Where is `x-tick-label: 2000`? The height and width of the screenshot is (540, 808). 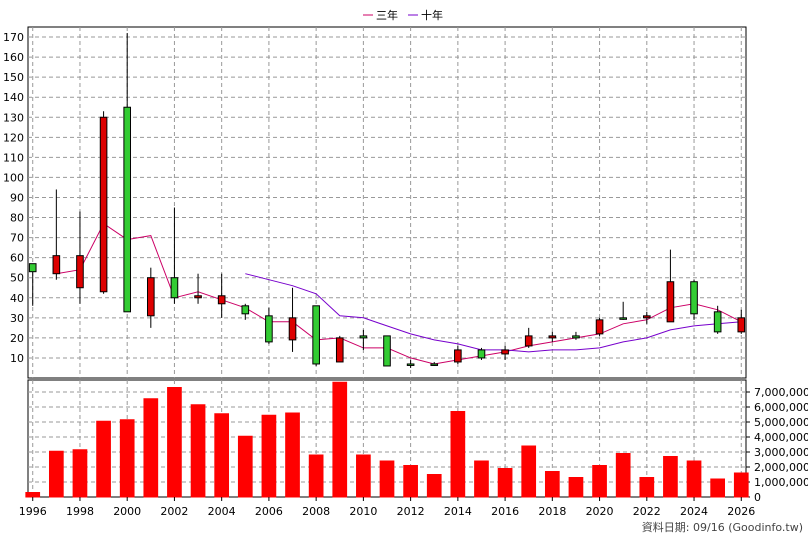 x-tick-label: 2000 is located at coordinates (127, 511).